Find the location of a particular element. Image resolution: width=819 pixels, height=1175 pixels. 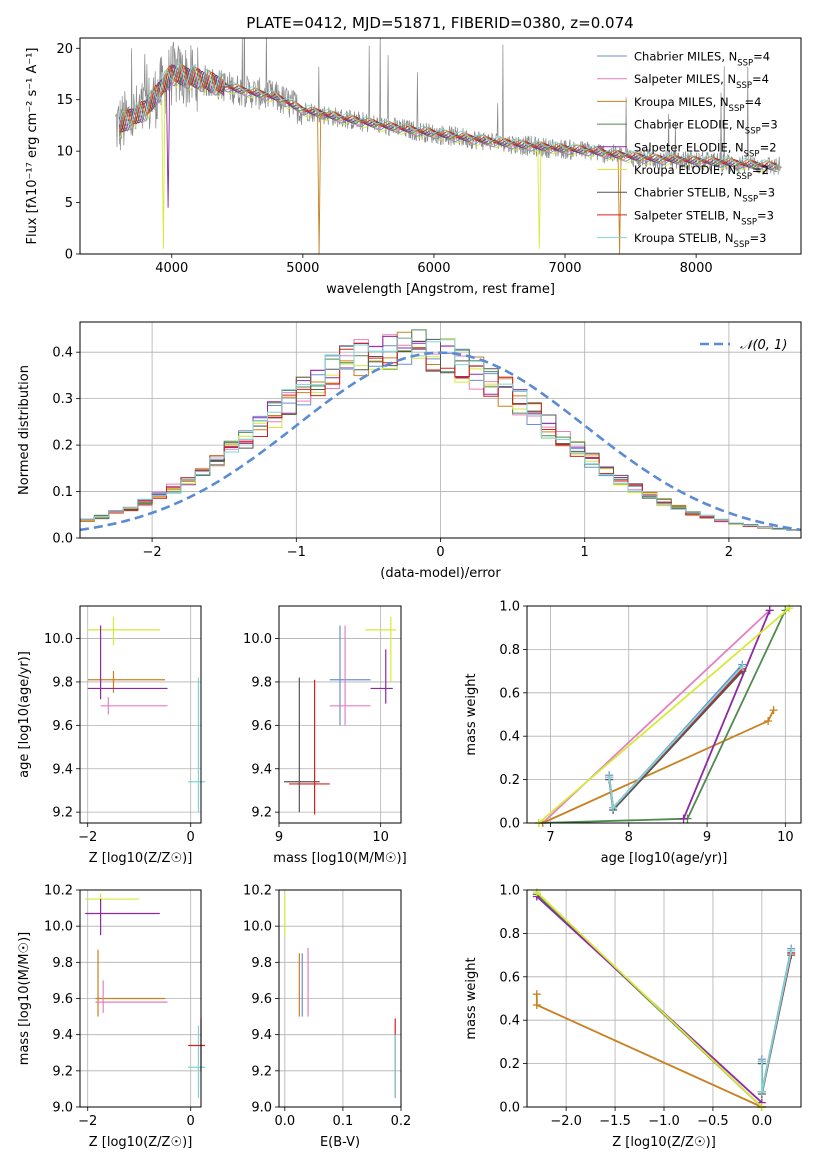

spectrum-xtick-label: 6000 is located at coordinates (433, 268).